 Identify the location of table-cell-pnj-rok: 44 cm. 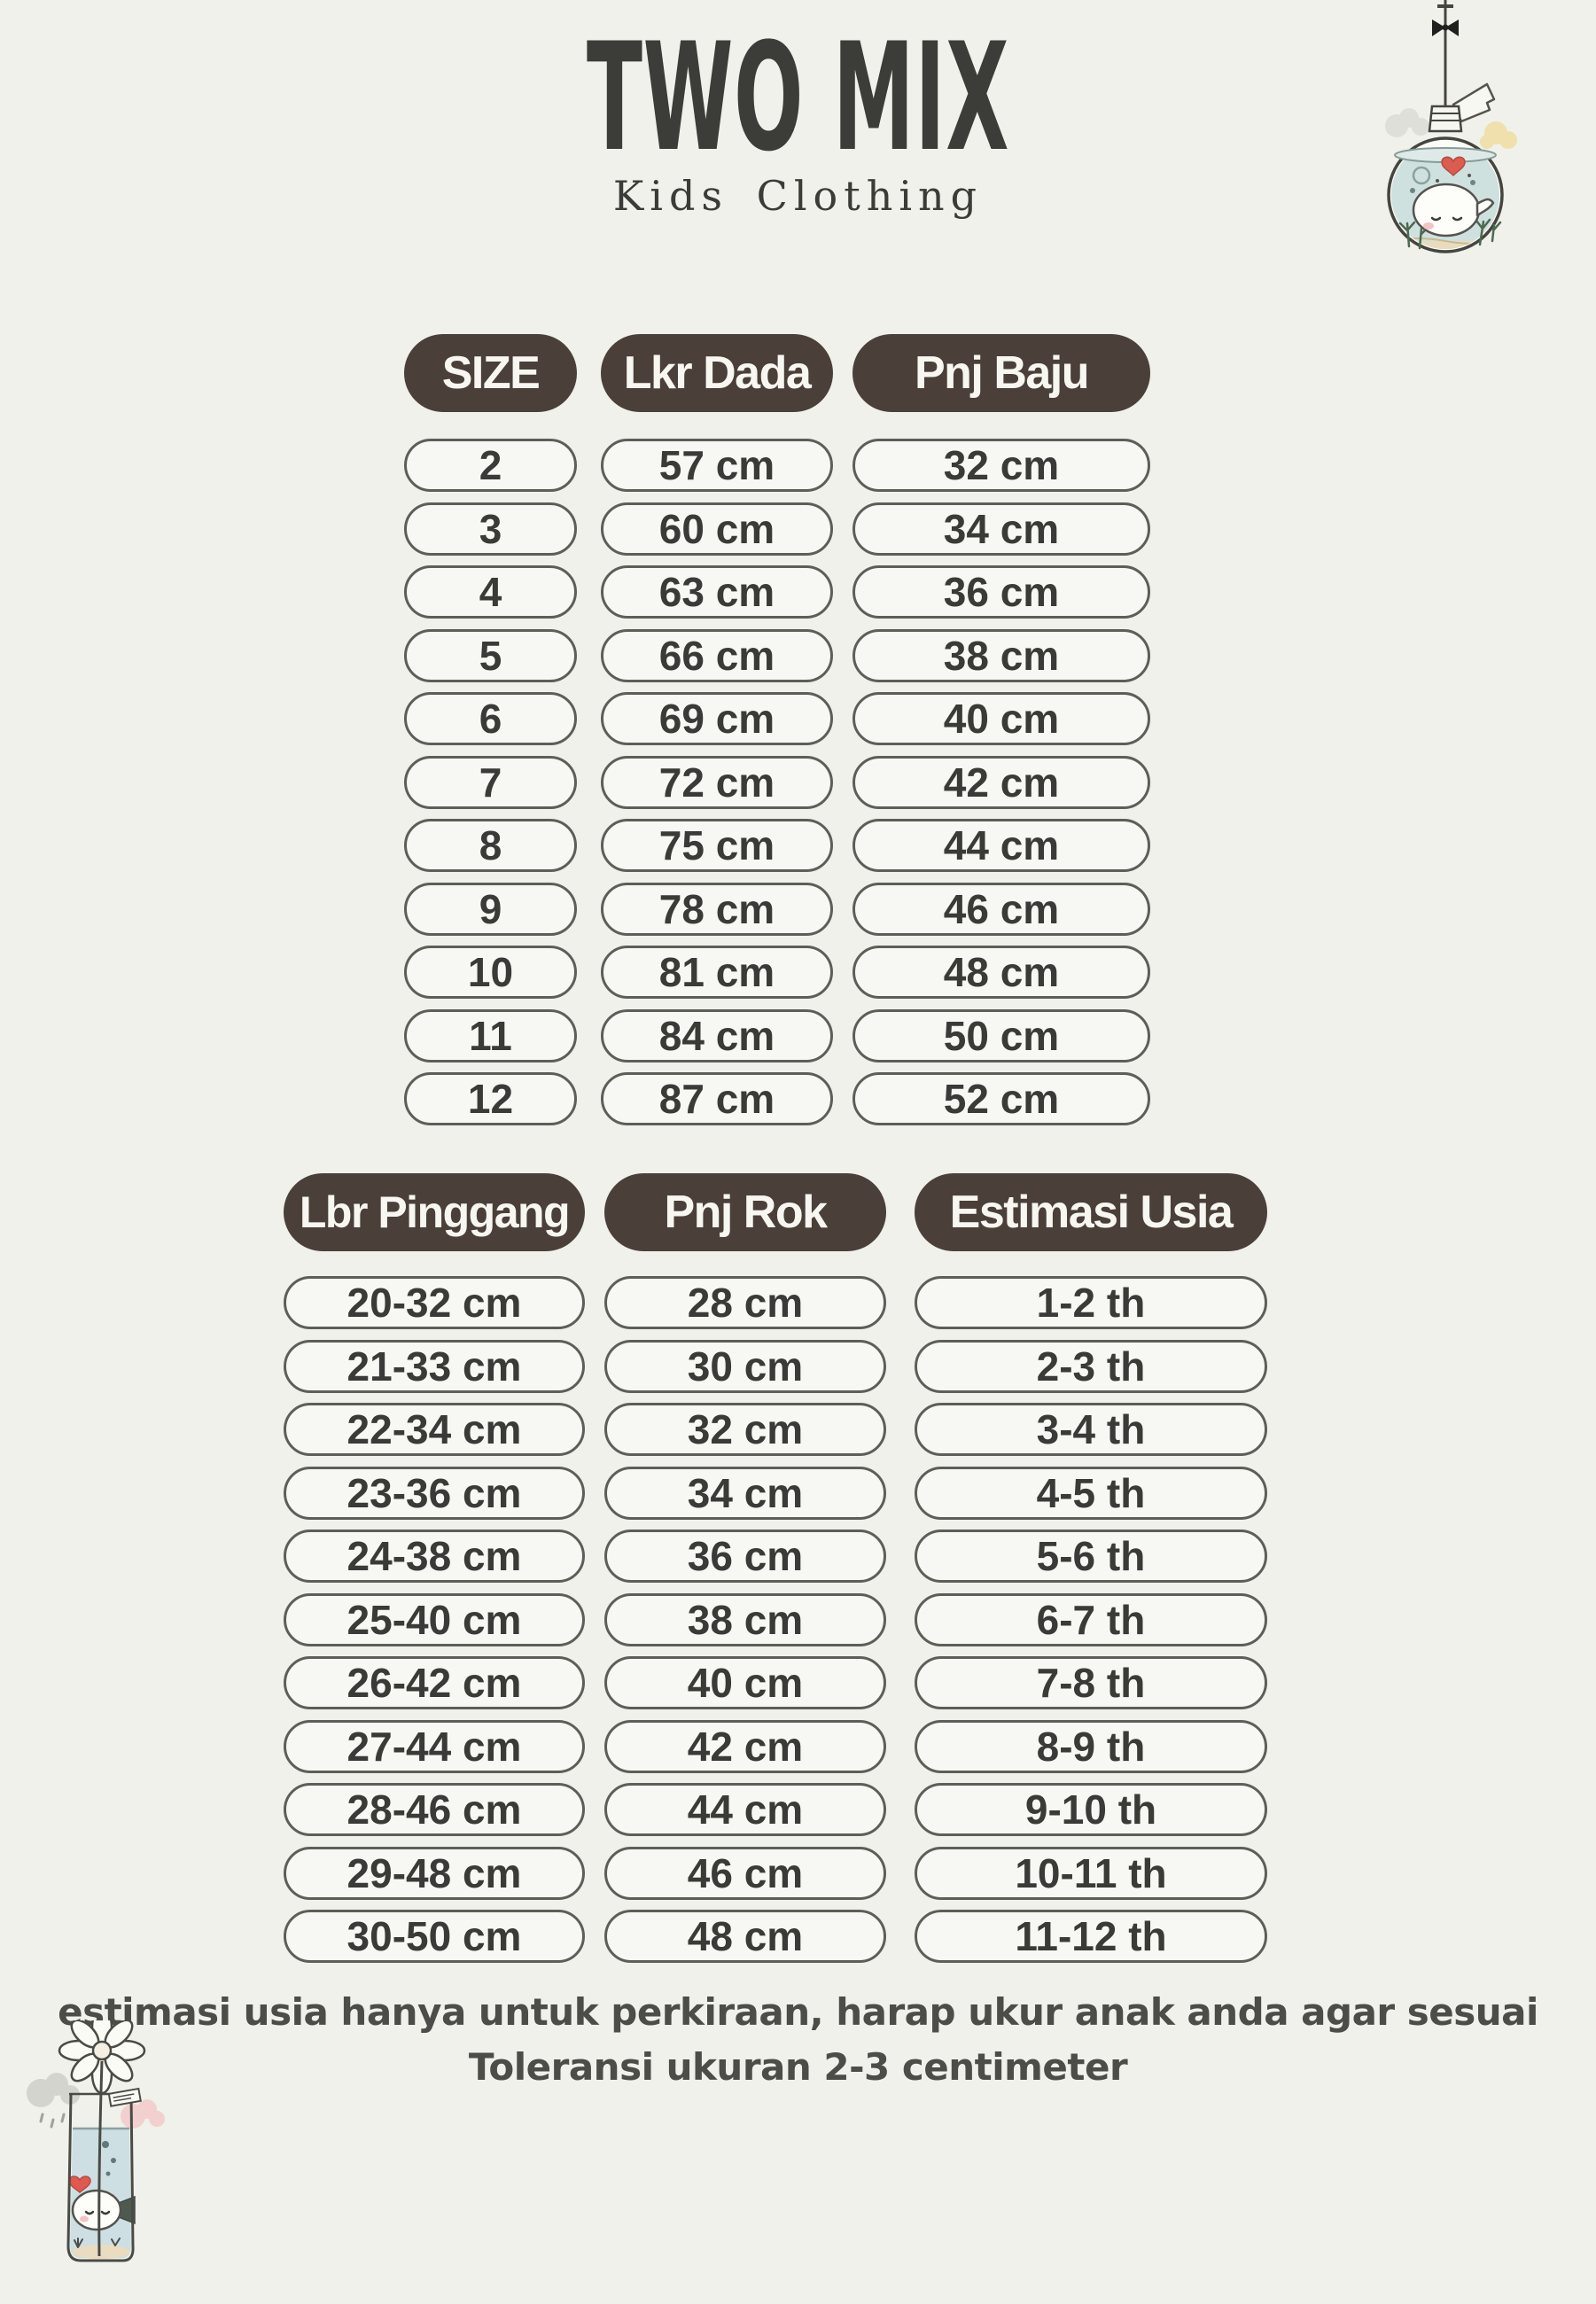
(745, 1810).